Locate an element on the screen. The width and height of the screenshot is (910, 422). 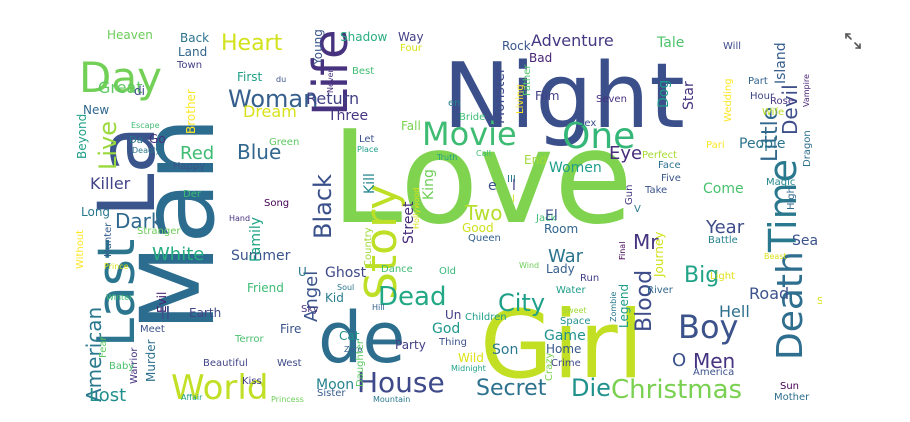
cloud-word: U is located at coordinates (302, 272).